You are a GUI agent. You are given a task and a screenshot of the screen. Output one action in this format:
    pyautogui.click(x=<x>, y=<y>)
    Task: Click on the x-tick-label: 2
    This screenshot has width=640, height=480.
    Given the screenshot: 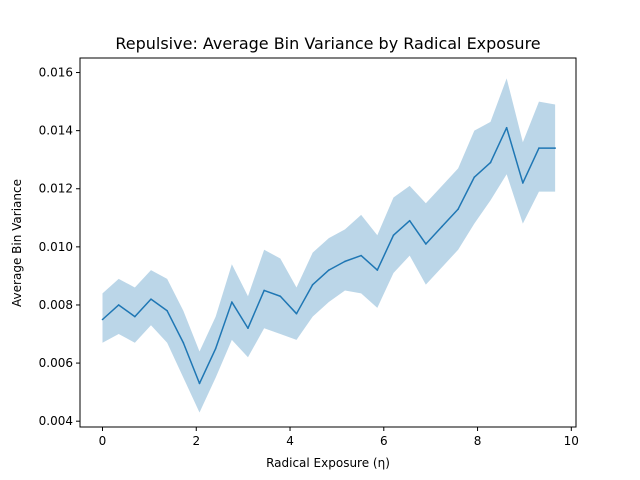 What is the action you would take?
    pyautogui.click(x=196, y=441)
    